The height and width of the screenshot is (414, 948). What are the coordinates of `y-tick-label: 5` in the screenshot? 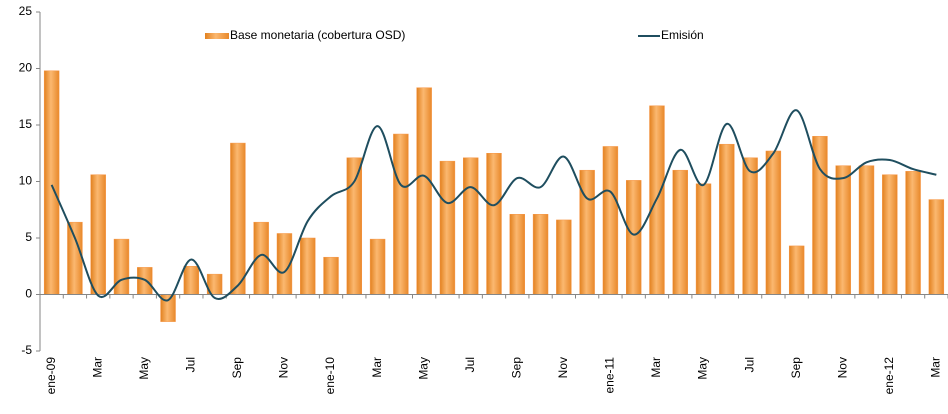 It's located at (28, 237).